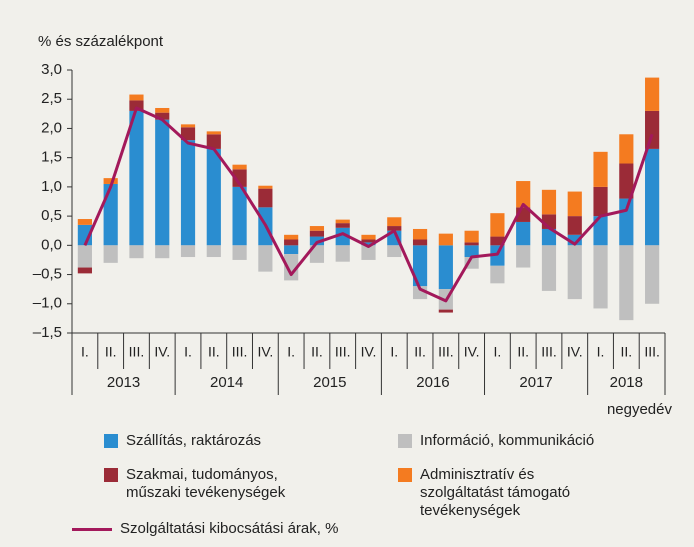  I want to click on y-tick-label: –1,5, so click(47, 332).